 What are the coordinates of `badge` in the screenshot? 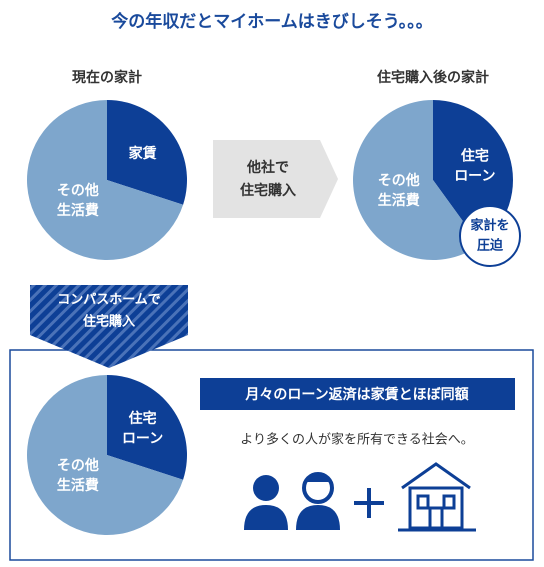 It's located at (490, 236).